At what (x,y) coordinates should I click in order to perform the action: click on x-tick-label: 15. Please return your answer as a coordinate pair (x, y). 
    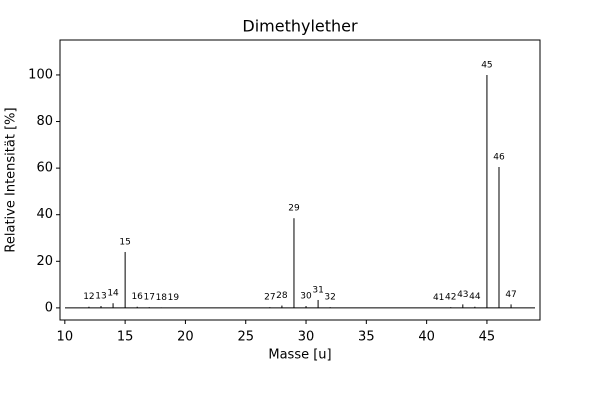
    Looking at the image, I should click on (125, 337).